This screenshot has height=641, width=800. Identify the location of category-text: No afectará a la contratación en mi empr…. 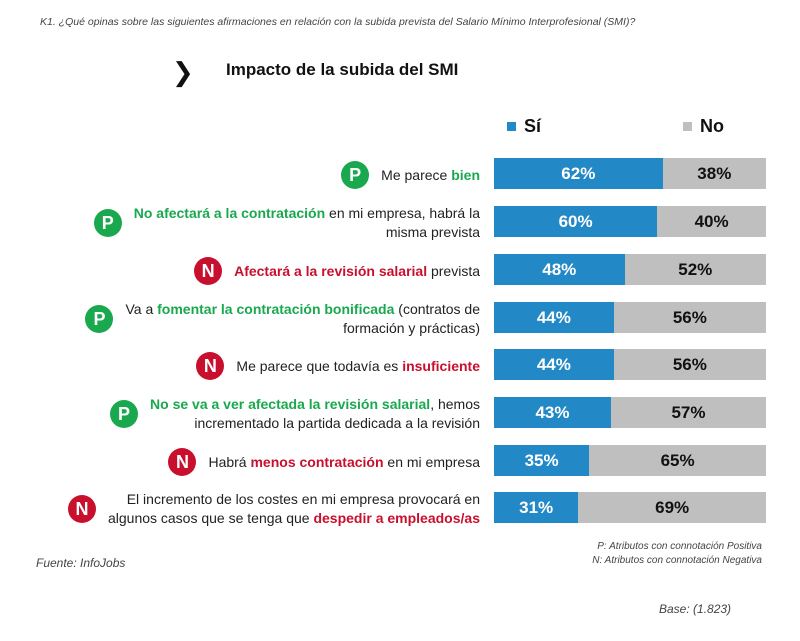
(307, 223).